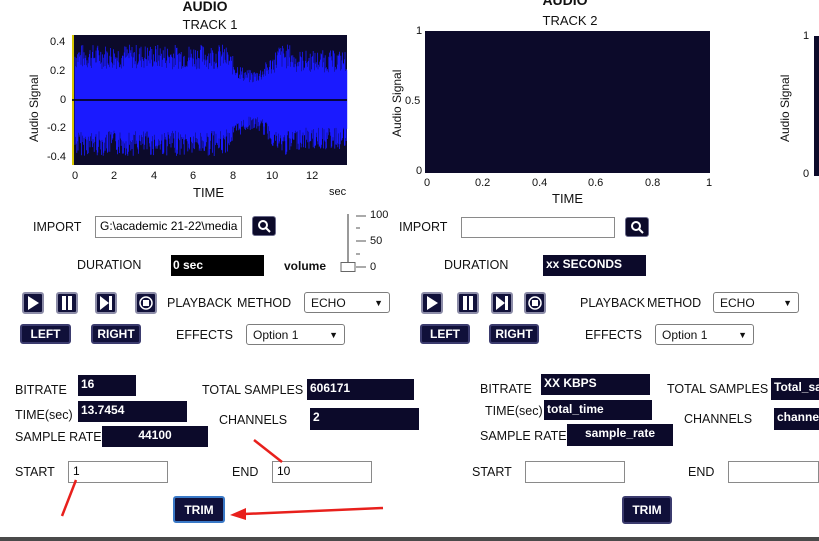 The width and height of the screenshot is (819, 541). I want to click on arrowhead, so click(238, 514).